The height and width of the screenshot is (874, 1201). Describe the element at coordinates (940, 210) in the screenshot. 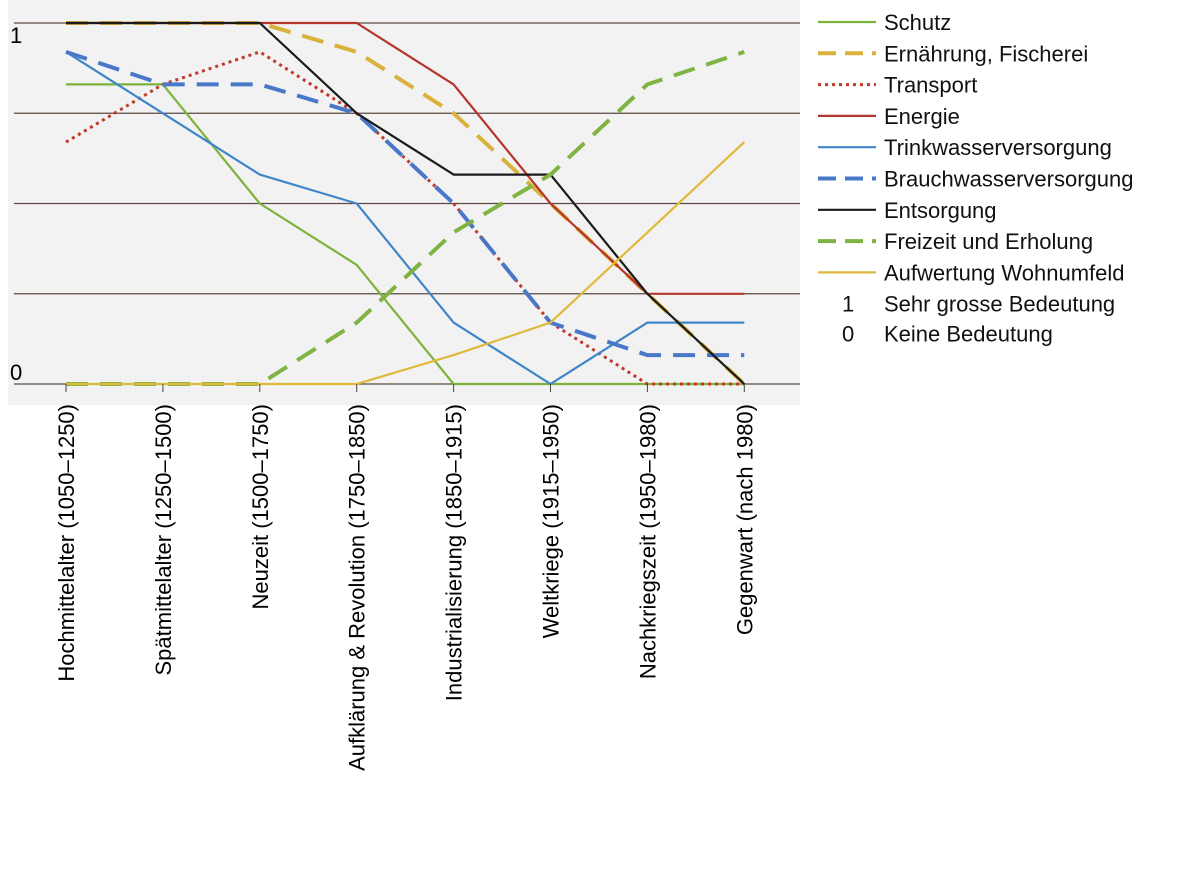

I see `legend-label: Entsorgung` at that location.